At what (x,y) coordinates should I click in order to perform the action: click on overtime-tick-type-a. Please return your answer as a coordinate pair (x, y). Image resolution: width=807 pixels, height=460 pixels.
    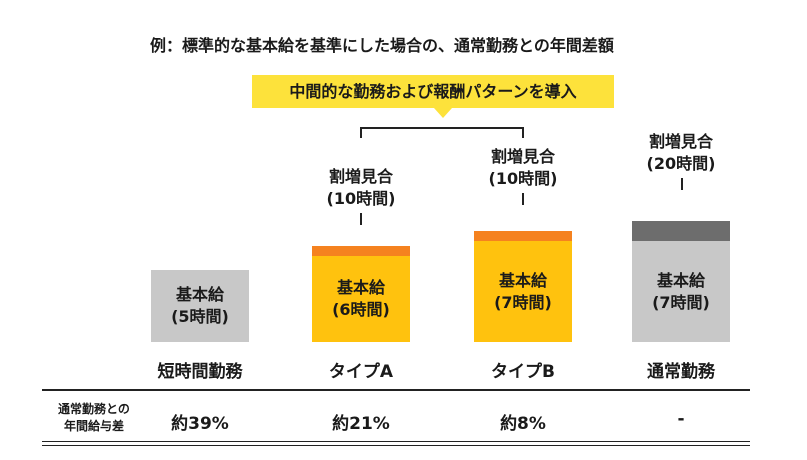
    Looking at the image, I should click on (361, 219).